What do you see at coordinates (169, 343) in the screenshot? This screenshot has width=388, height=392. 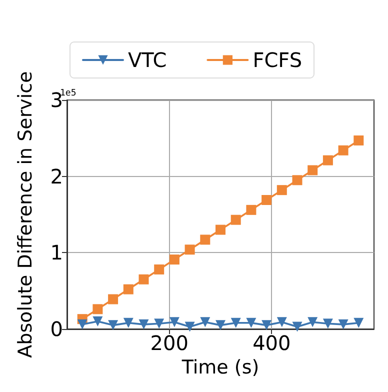 I see `x-tick-label: 200` at bounding box center [169, 343].